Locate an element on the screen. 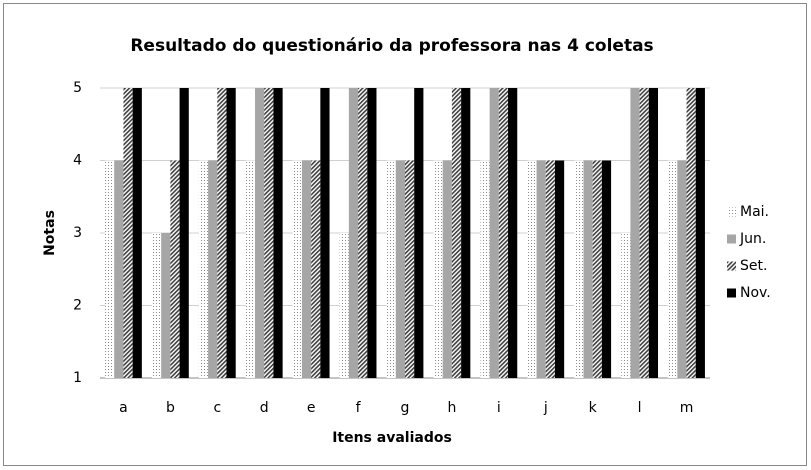  legend-label: Mai. is located at coordinates (754, 212).